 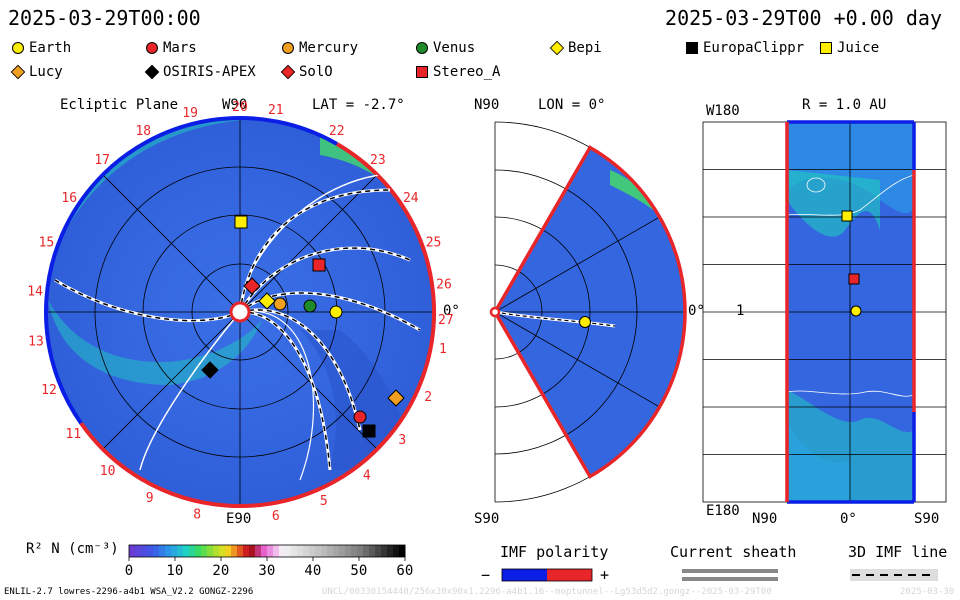 I want to click on imf-plus-label: +, so click(x=605, y=575).